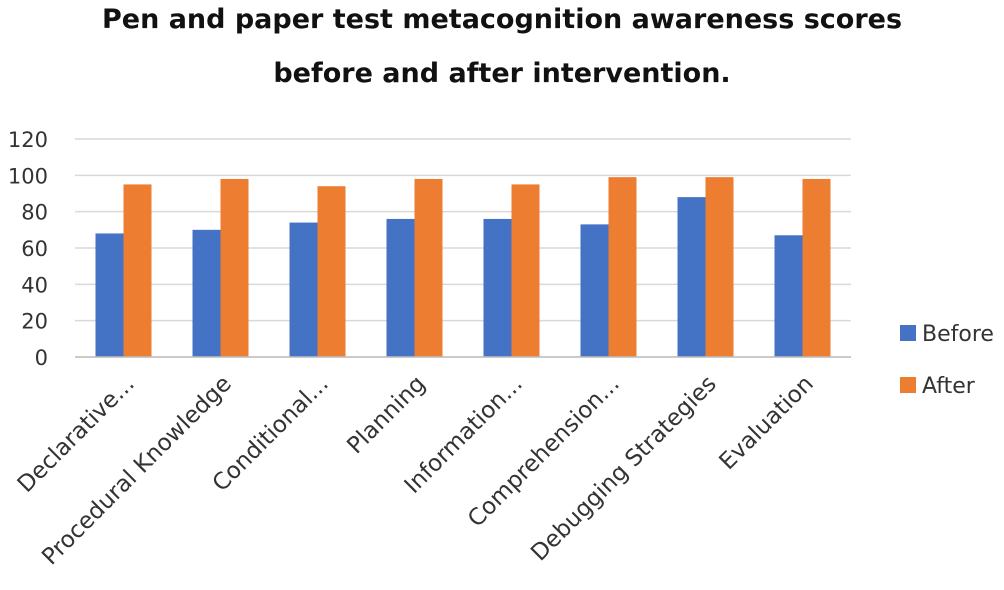  I want to click on legend: Before After, so click(947, 360).